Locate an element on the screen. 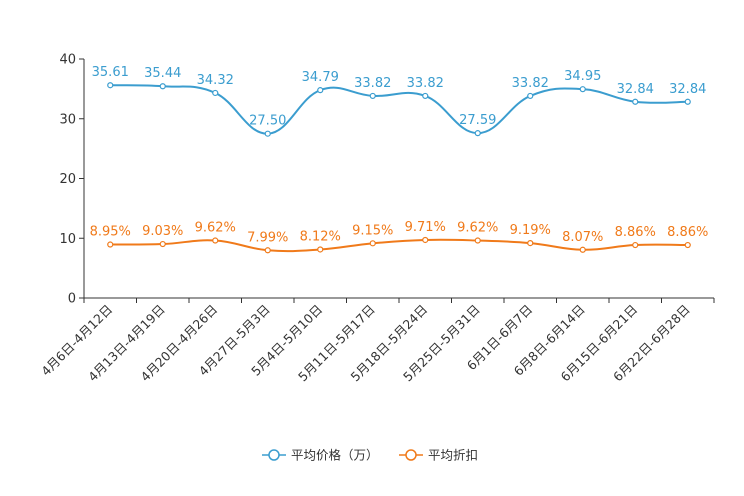 The width and height of the screenshot is (744, 496). y-tick-label: 20 is located at coordinates (67, 179).